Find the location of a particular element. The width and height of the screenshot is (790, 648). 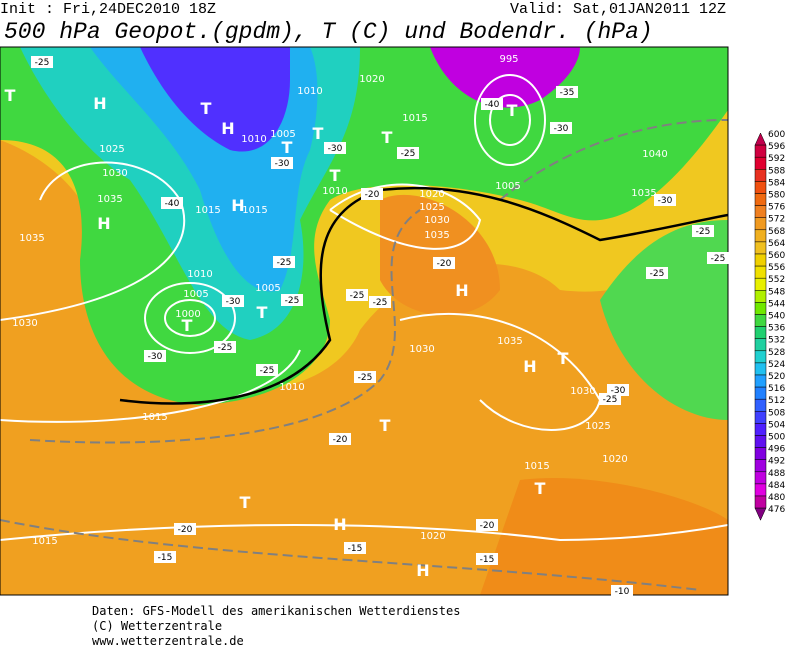

ridge-core is located at coordinates (440, 255).